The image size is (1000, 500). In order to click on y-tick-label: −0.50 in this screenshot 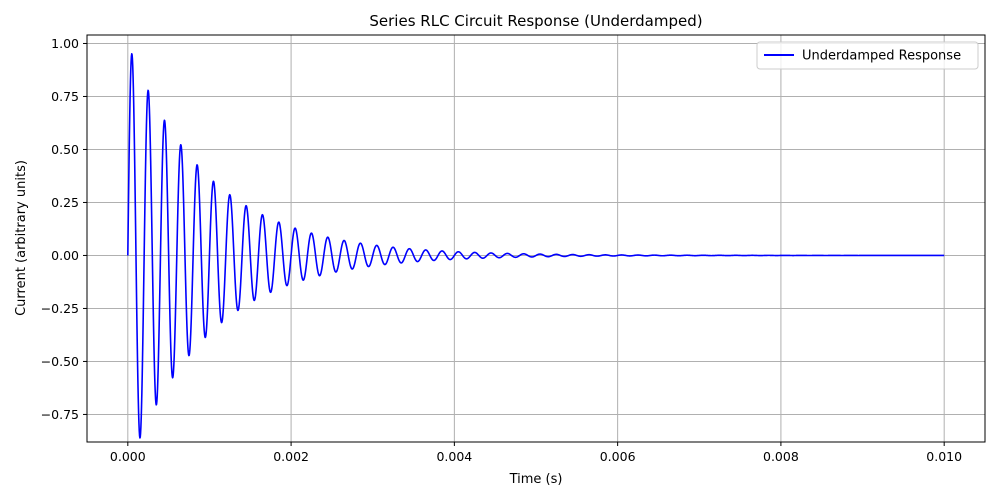, I will do `click(60, 361)`.